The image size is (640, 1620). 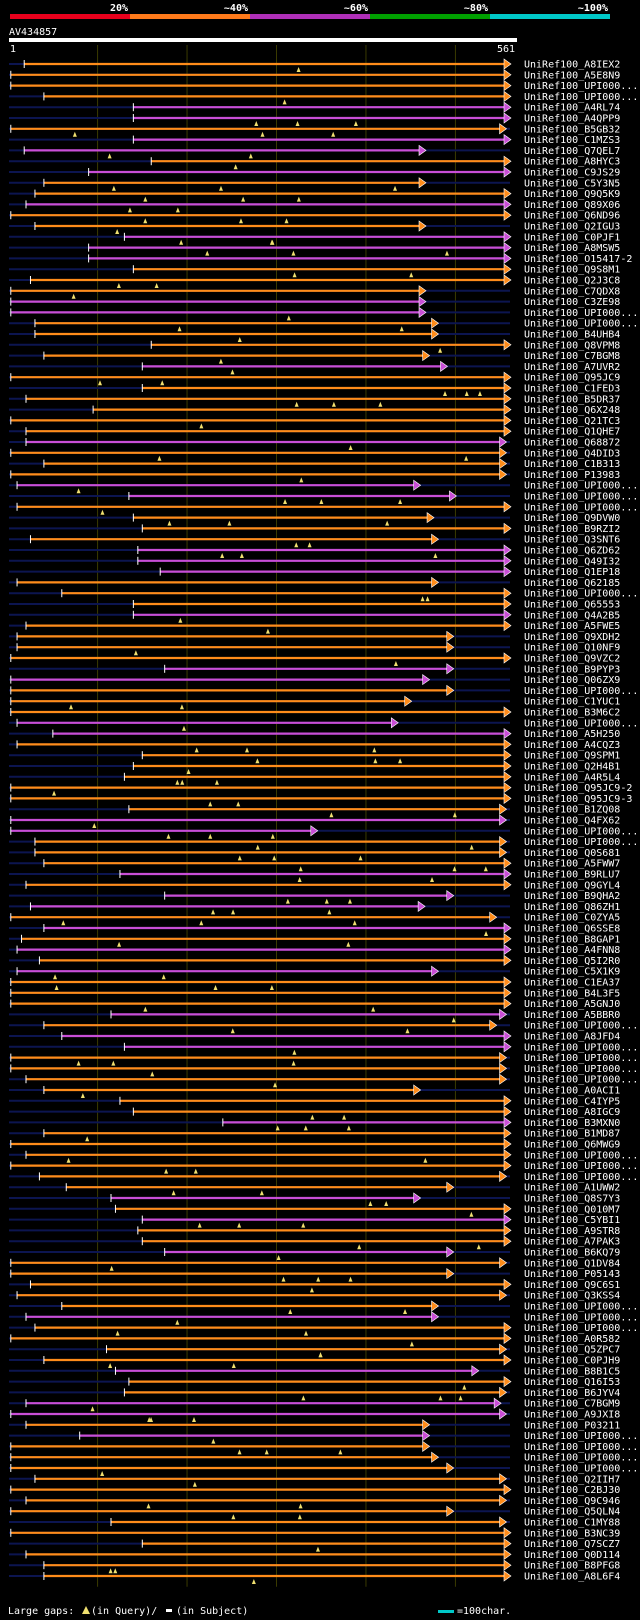 What do you see at coordinates (578, 799) in the screenshot?
I see `hit-label: UniRef100_Q95JC9-3` at bounding box center [578, 799].